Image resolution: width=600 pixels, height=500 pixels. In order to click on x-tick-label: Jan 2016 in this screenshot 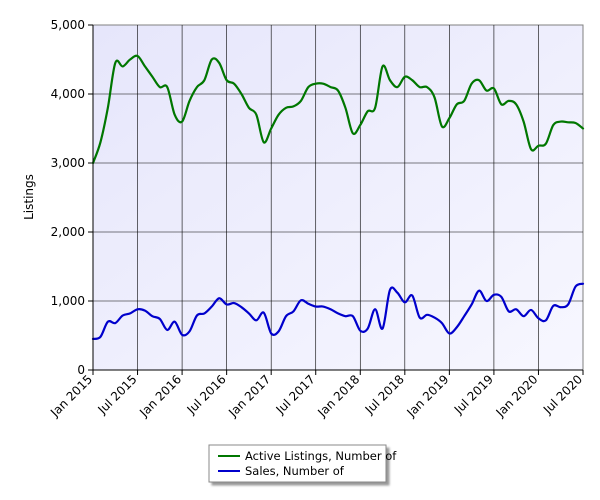, I will do `click(160, 396)`.